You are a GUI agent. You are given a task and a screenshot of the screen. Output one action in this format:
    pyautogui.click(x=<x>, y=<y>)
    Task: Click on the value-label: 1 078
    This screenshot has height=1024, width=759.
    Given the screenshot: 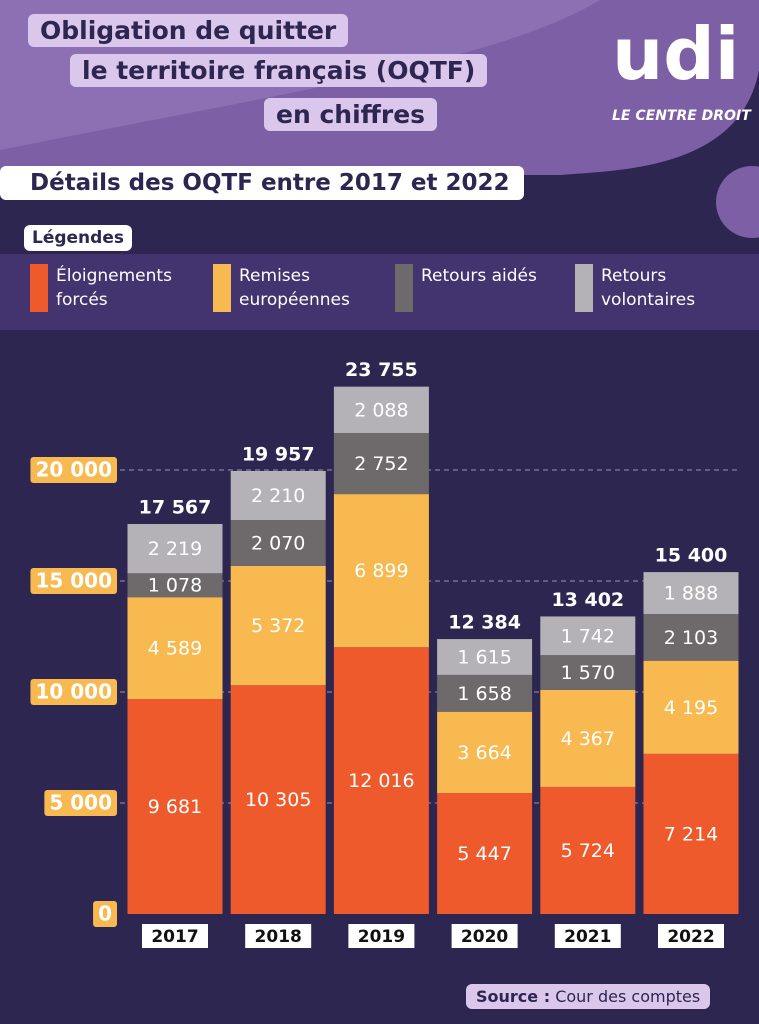 What is the action you would take?
    pyautogui.click(x=175, y=586)
    